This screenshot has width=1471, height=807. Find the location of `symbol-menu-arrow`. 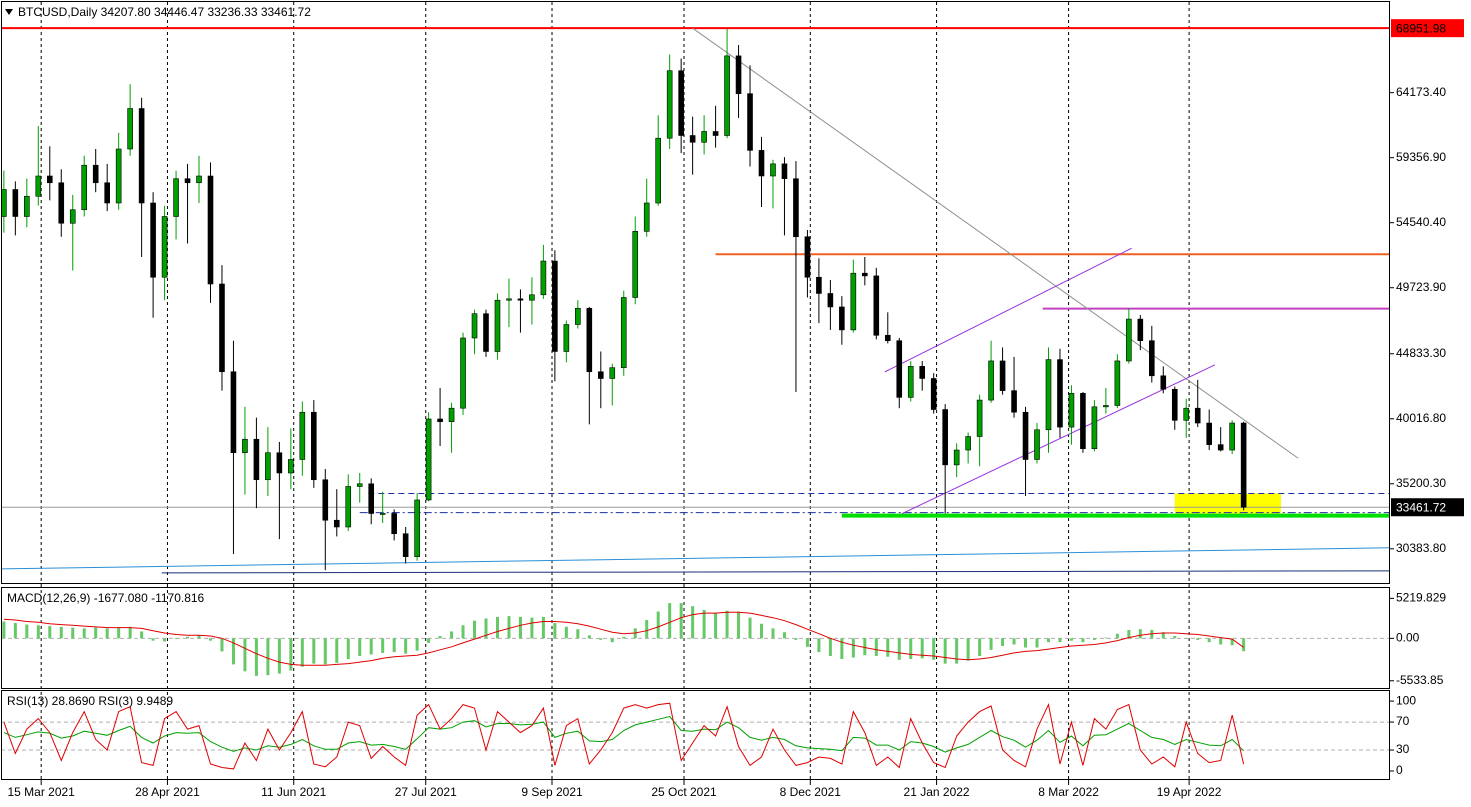

symbol-menu-arrow is located at coordinates (9, 12).